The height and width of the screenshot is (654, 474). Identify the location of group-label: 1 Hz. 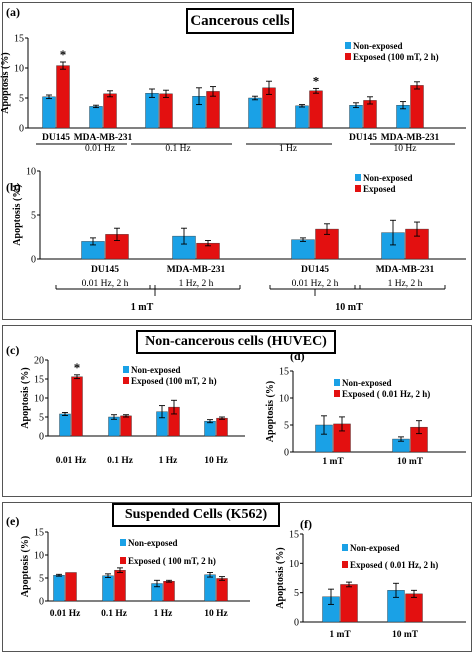
(288, 149).